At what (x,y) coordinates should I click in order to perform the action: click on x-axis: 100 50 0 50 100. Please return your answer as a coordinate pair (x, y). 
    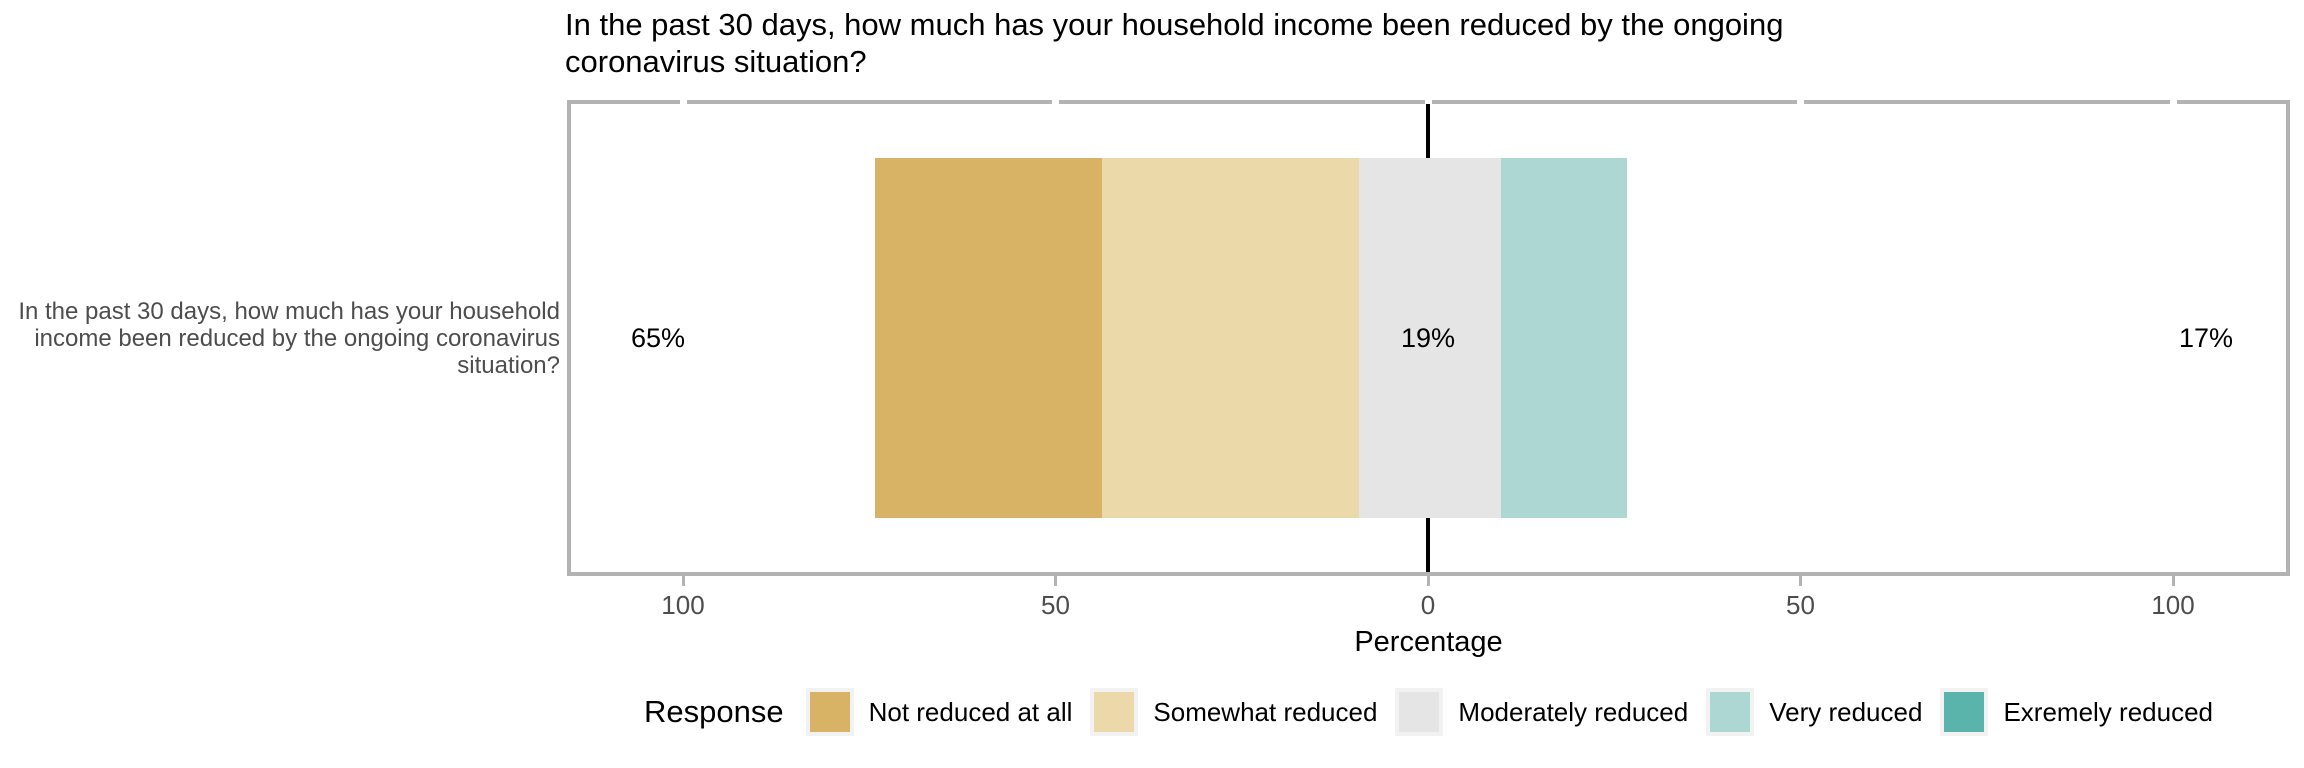
    Looking at the image, I should click on (1428, 606).